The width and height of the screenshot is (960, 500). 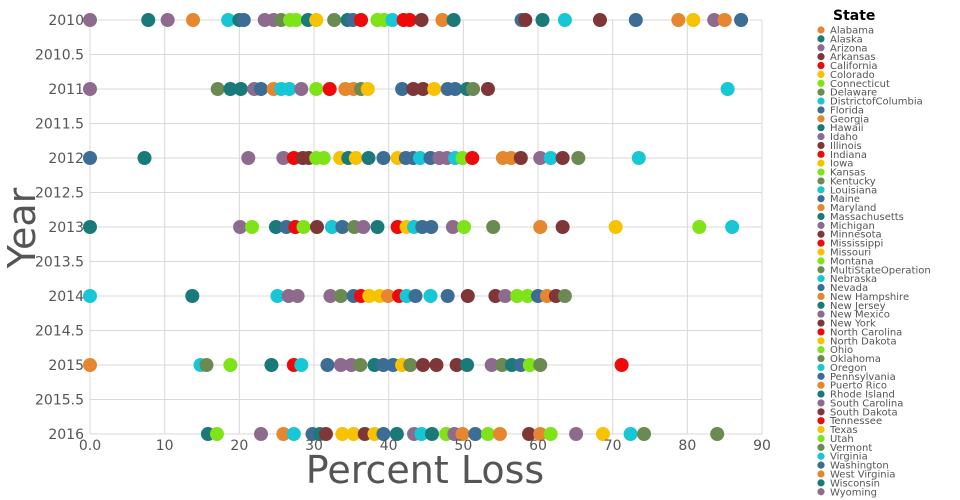 I want to click on y-tick-label: 2014, so click(x=66, y=297).